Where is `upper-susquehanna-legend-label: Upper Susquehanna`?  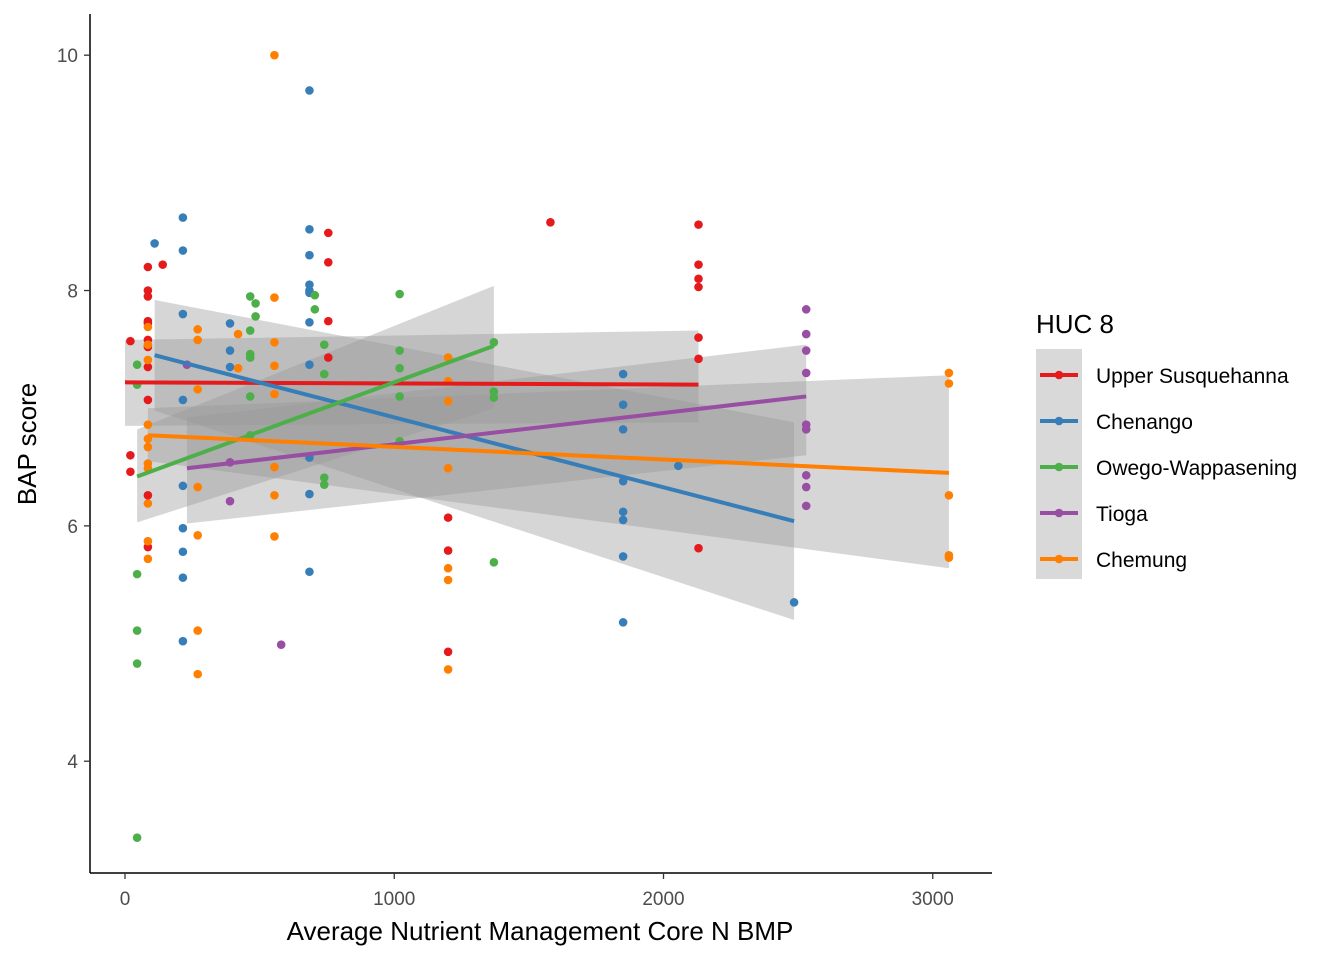 upper-susquehanna-legend-label: Upper Susquehanna is located at coordinates (1192, 376).